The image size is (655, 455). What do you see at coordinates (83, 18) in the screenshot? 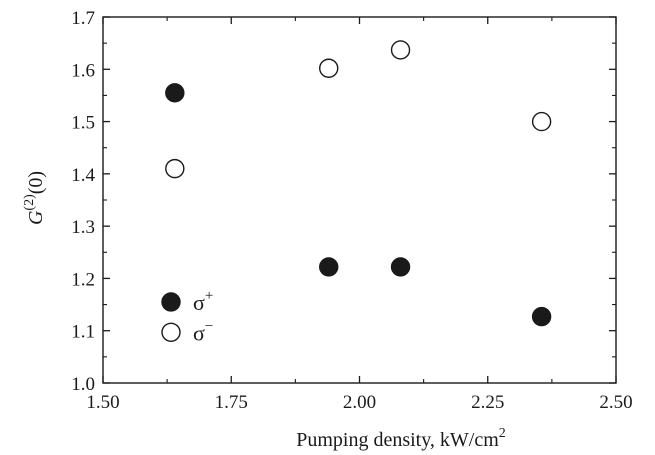
I see `y-tick-label: 1.7` at bounding box center [83, 18].